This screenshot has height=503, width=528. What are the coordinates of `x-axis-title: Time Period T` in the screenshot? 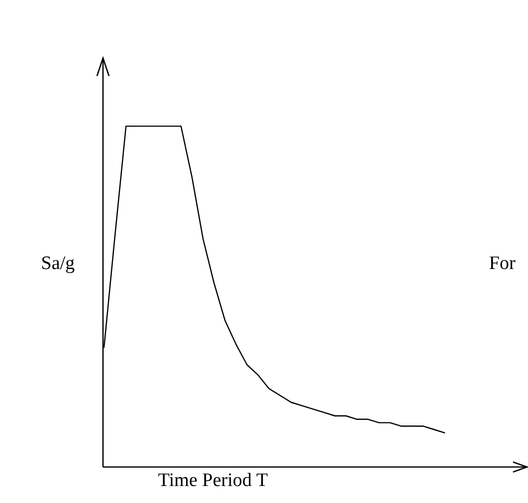 It's located at (213, 481).